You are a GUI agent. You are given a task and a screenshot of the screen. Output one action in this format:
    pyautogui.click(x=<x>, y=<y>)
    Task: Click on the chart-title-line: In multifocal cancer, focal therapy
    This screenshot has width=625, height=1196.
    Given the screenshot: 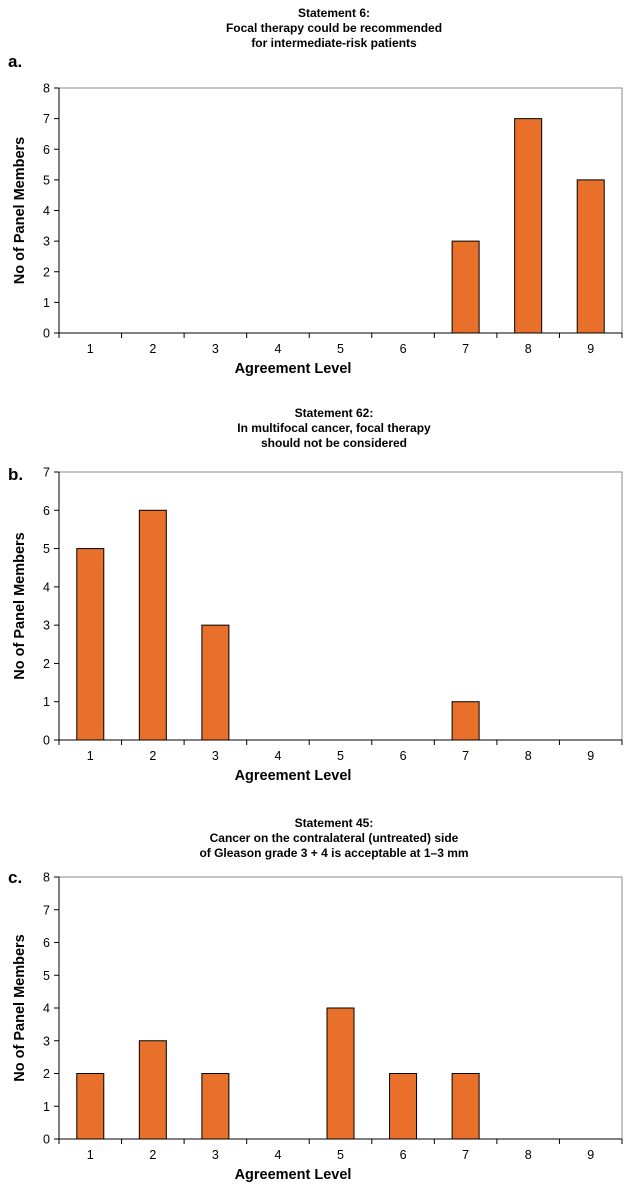 What is the action you would take?
    pyautogui.click(x=334, y=428)
    